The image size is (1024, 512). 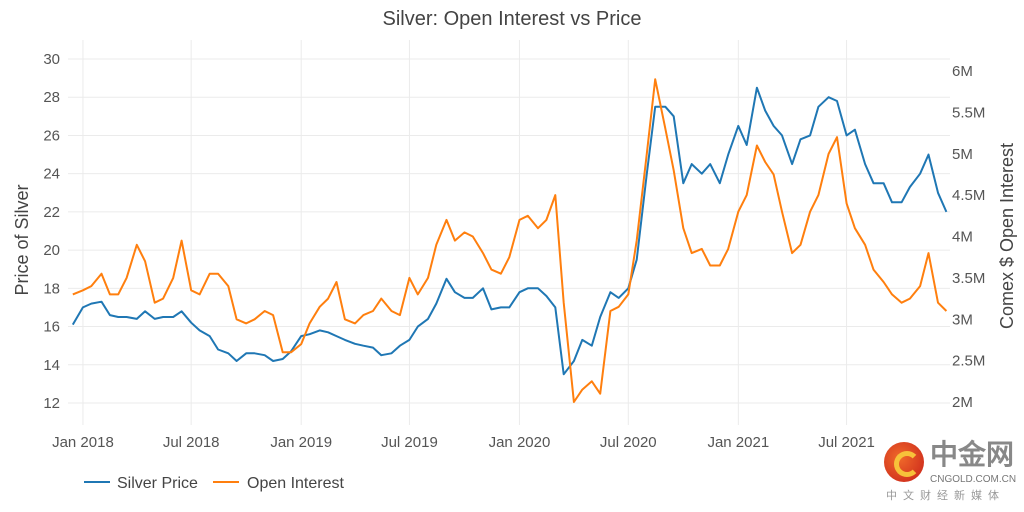 What do you see at coordinates (738, 442) in the screenshot?
I see `x-tick-label: Jan 2021` at bounding box center [738, 442].